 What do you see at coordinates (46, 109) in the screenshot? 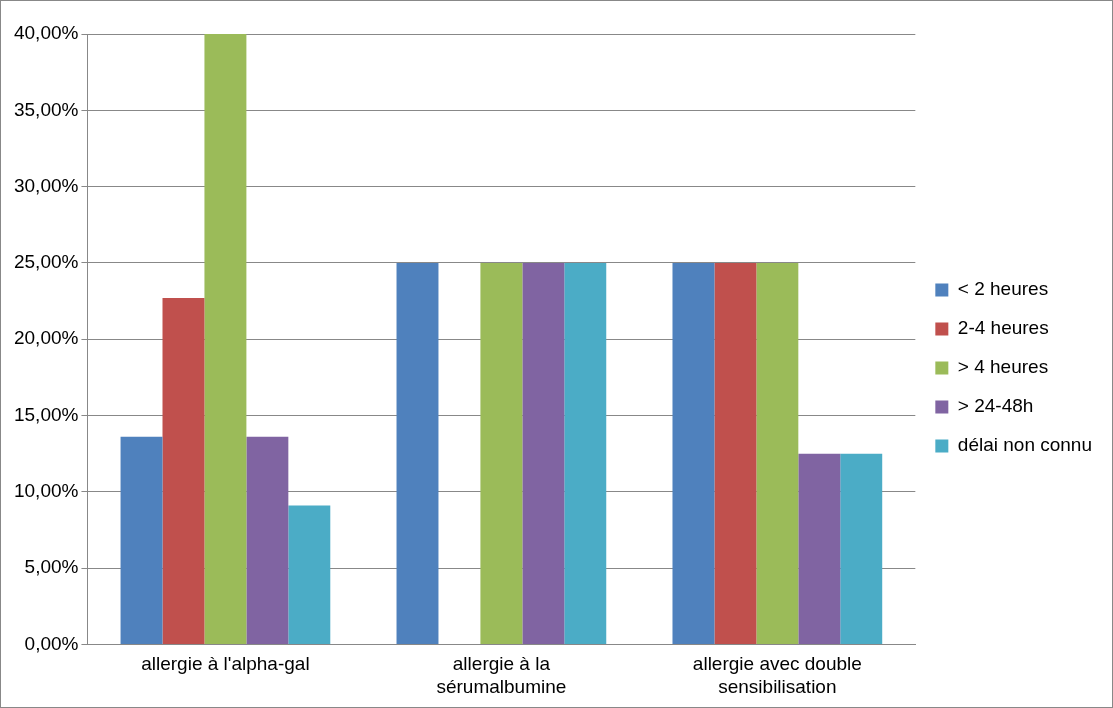
I see `y-tick-label: 35,00%` at bounding box center [46, 109].